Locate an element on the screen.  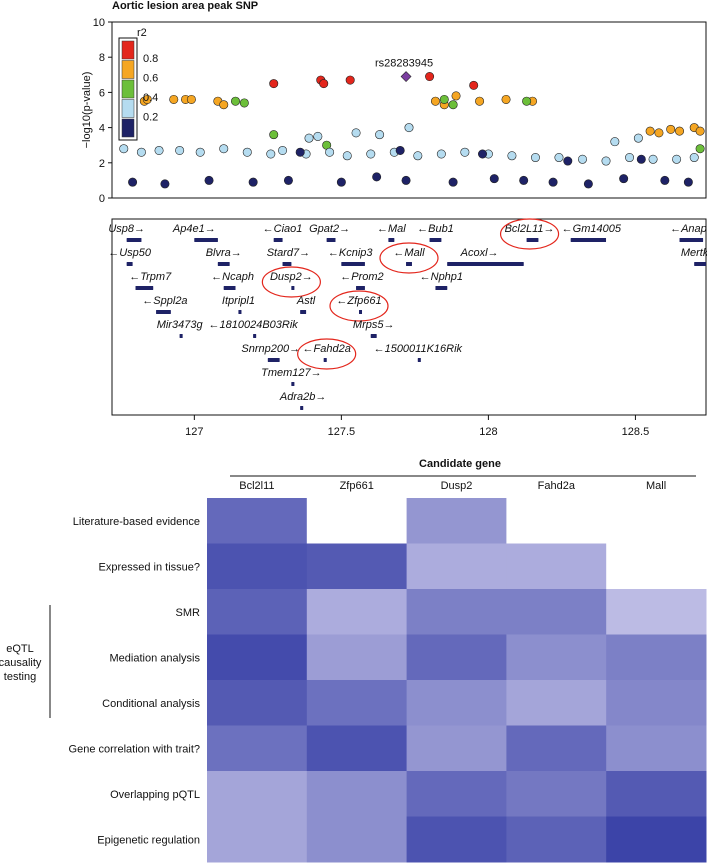
heatmap-column-label: Bcl2l11 is located at coordinates (256, 486).